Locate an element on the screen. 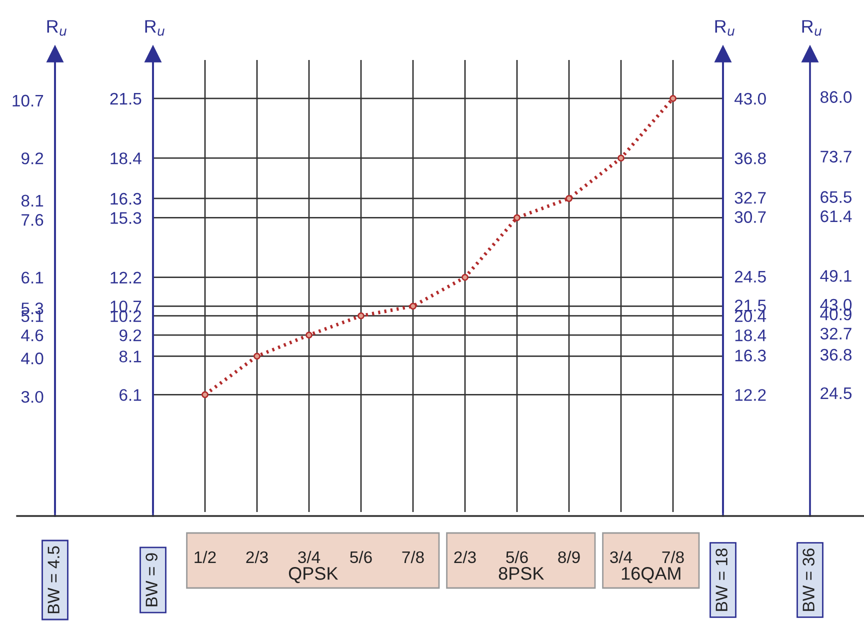 The height and width of the screenshot is (621, 864). y3-axis-title: R$_{u}$ is located at coordinates (56, 28).